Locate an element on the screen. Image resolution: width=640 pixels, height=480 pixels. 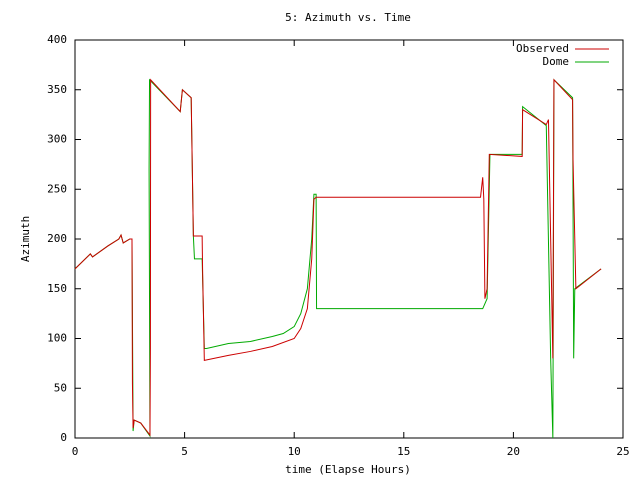
legend-label: Observed is located at coordinates (542, 48).